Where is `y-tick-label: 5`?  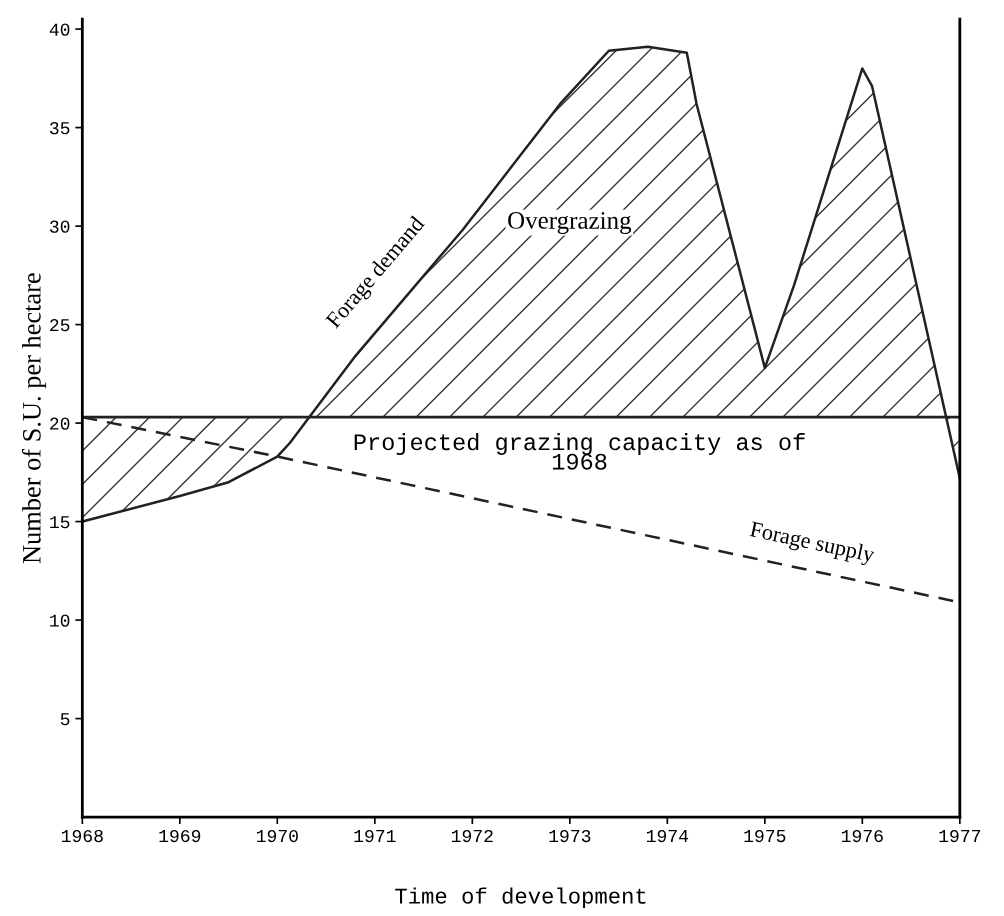 y-tick-label: 5 is located at coordinates (65, 719).